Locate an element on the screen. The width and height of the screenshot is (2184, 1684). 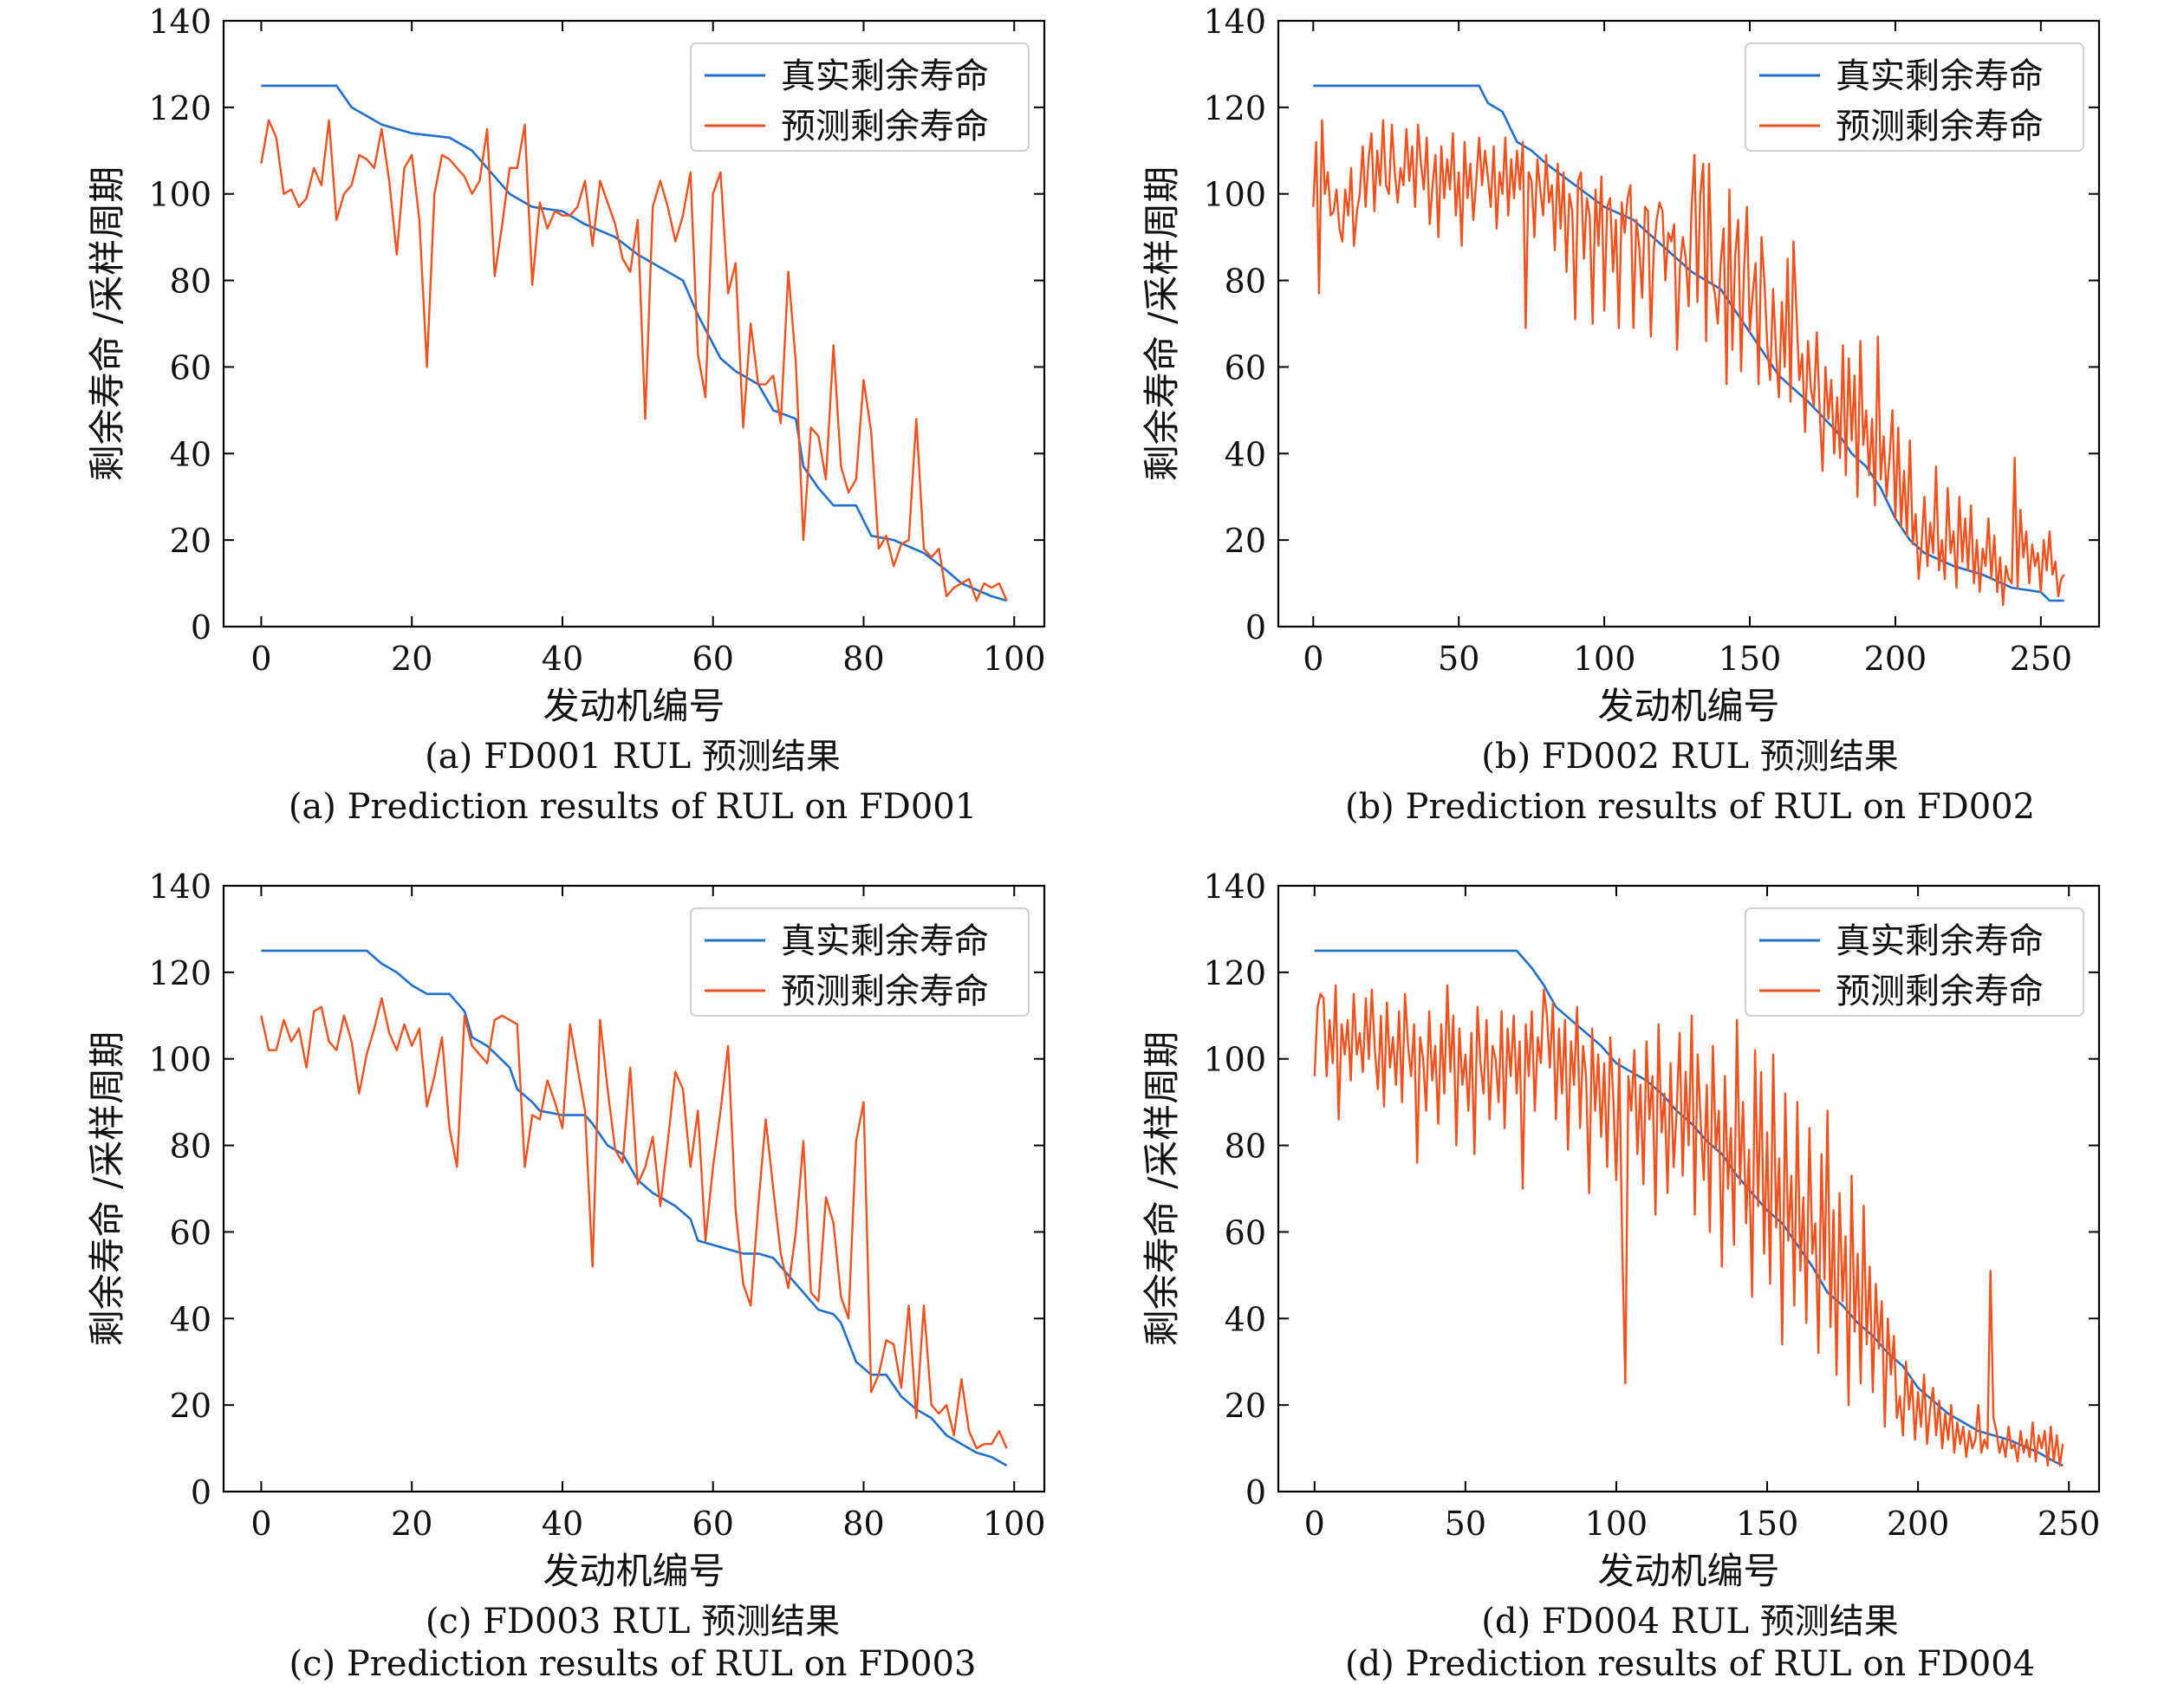
caption-c-en: (c) Prediction results of RUL on FD003 is located at coordinates (633, 1664).